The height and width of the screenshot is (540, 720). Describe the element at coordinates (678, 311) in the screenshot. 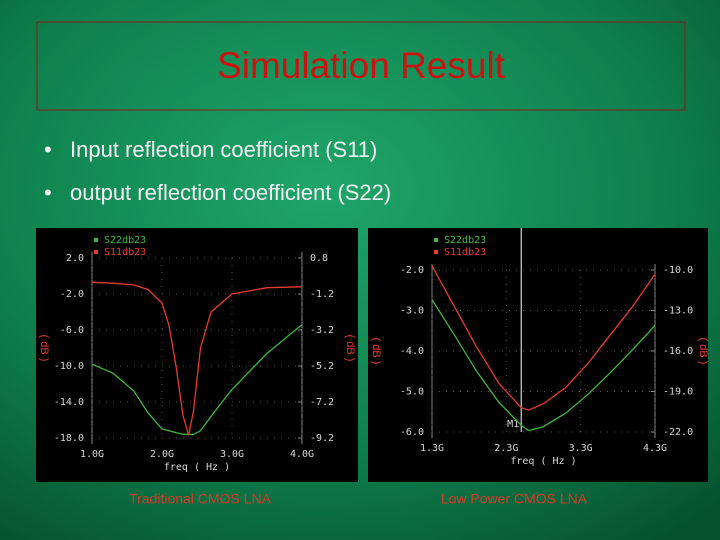

I see `y2-tick-label: -13.0` at that location.